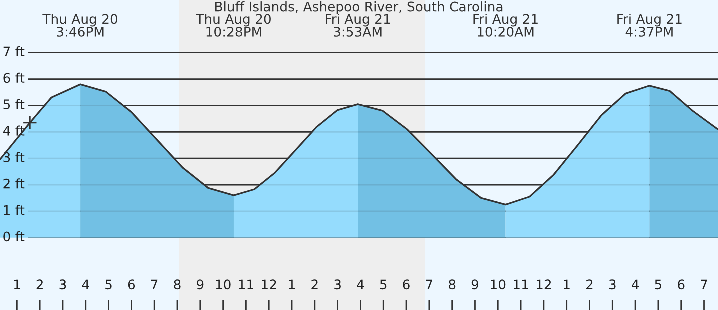 Image resolution: width=718 pixels, height=310 pixels. Describe the element at coordinates (80, 25) in the screenshot. I see `annotation: Thu Aug 20 3:46PM` at that location.